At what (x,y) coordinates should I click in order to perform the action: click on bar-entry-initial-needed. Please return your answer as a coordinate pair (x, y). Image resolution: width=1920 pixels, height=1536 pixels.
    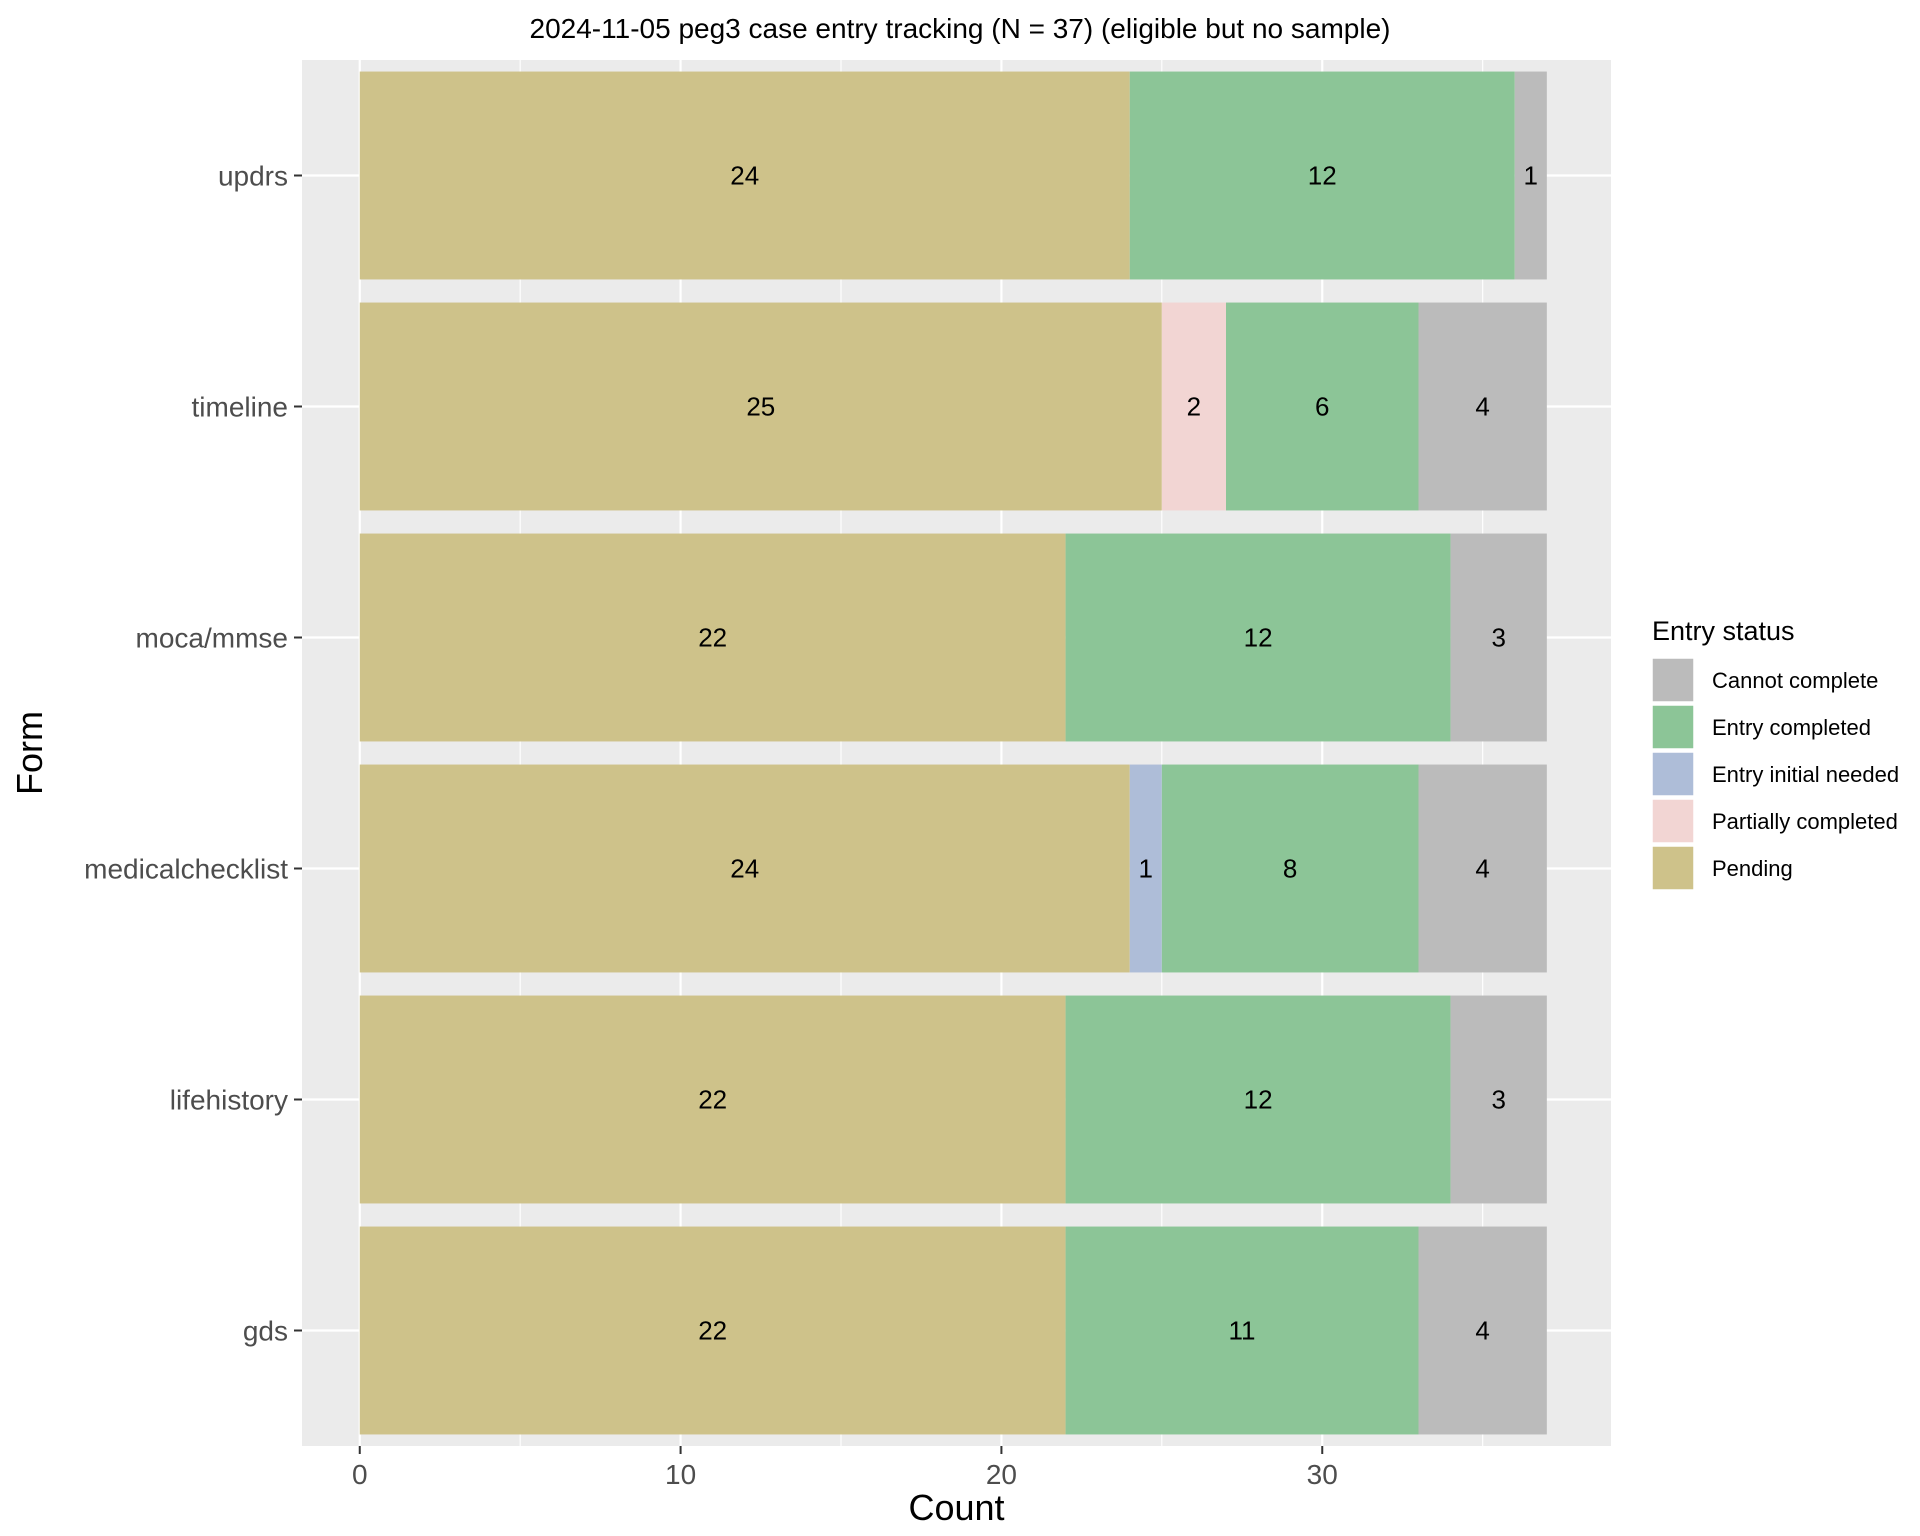
    Looking at the image, I should click on (1145, 868).